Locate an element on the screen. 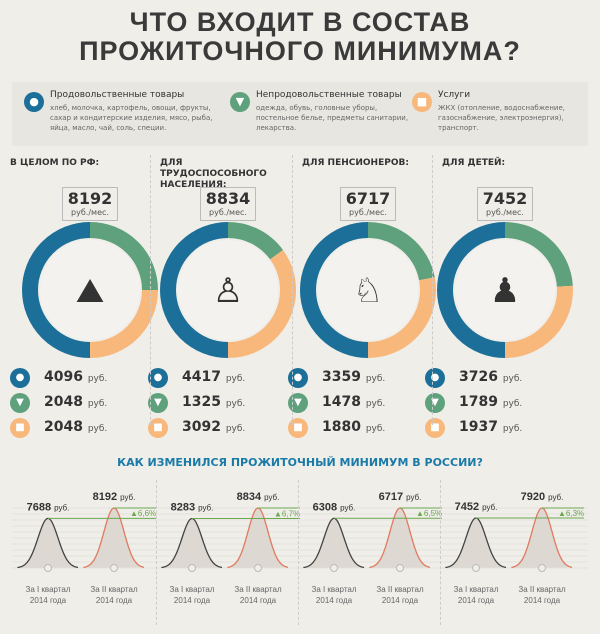  donut-segment-services is located at coordinates (538, 321).